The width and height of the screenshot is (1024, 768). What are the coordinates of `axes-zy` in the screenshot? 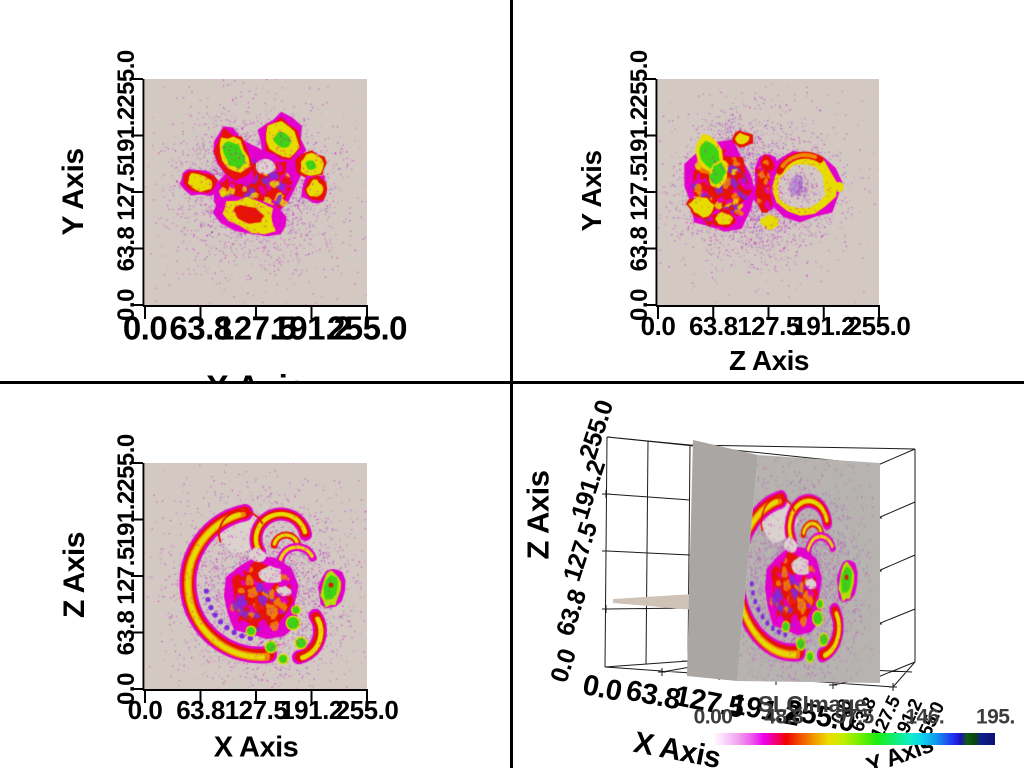 It's located at (762, 198).